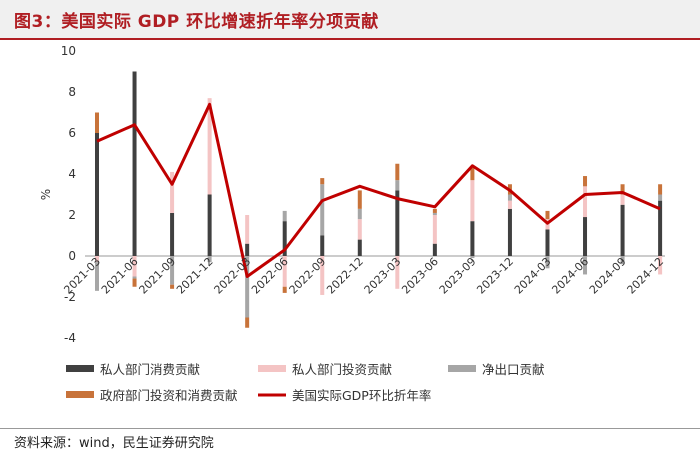 Image resolution: width=700 pixels, height=454 pixels. I want to click on x-tick-label: 2024-03, so click(533, 276).